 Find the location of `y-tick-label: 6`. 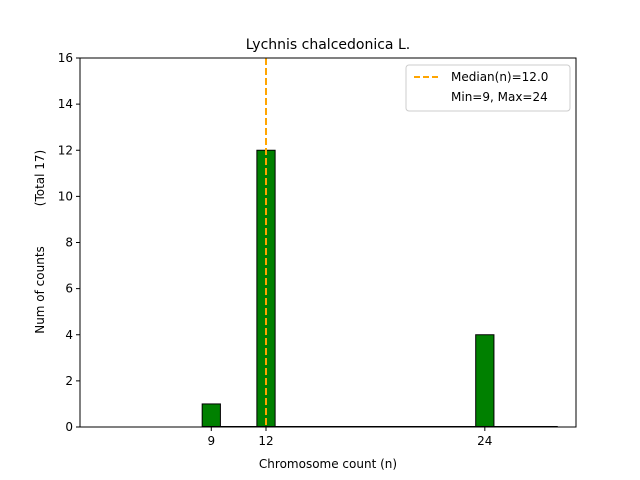

y-tick-label: 6 is located at coordinates (69, 289).